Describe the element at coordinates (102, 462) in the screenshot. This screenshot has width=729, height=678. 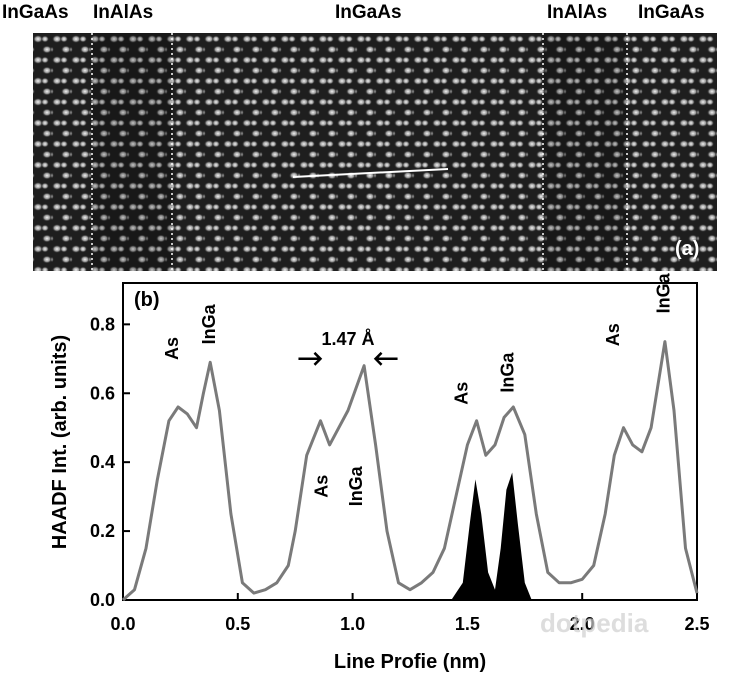
I see `y-tick-label: 0.4` at that location.